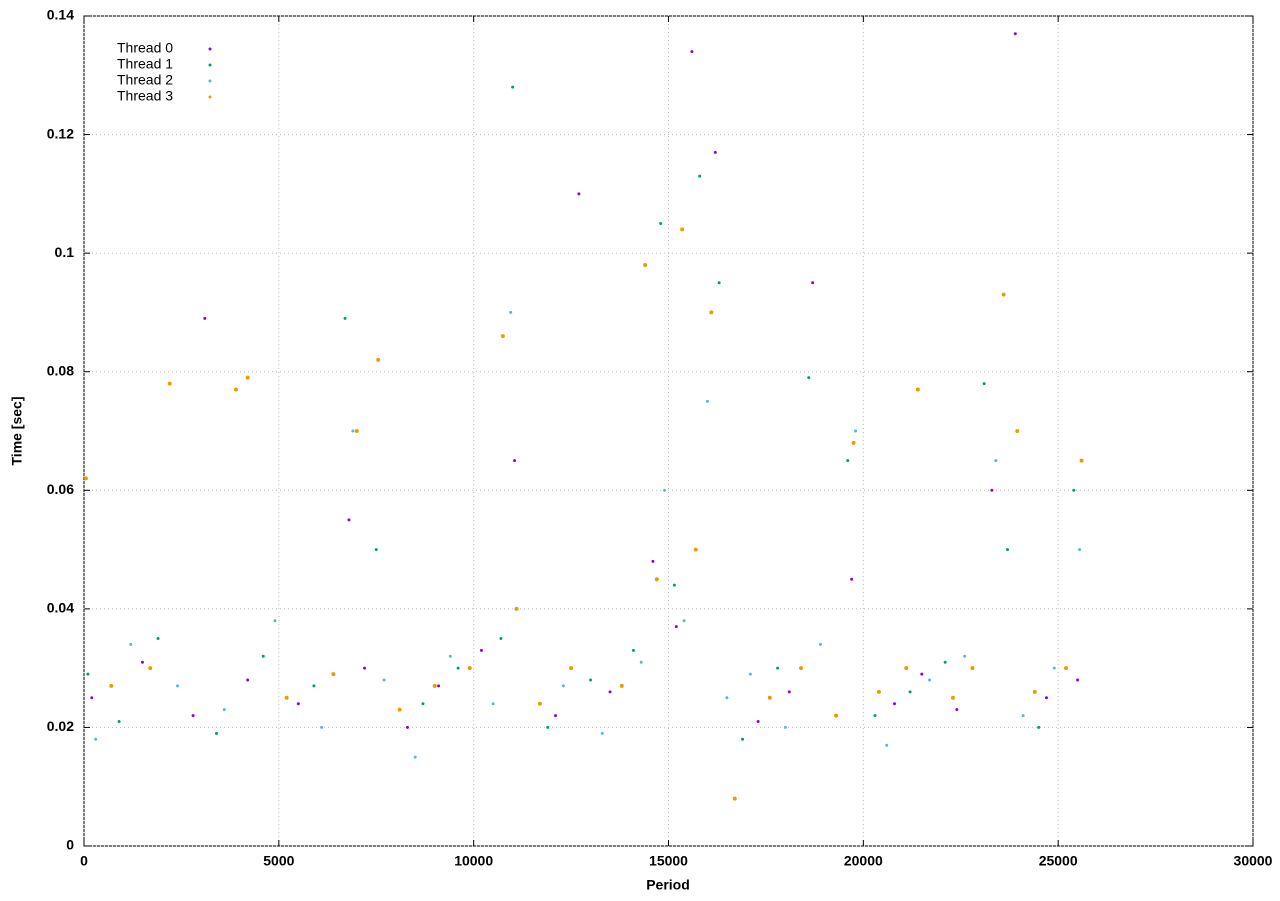  I want to click on x-axis-label: Period, so click(668, 885).